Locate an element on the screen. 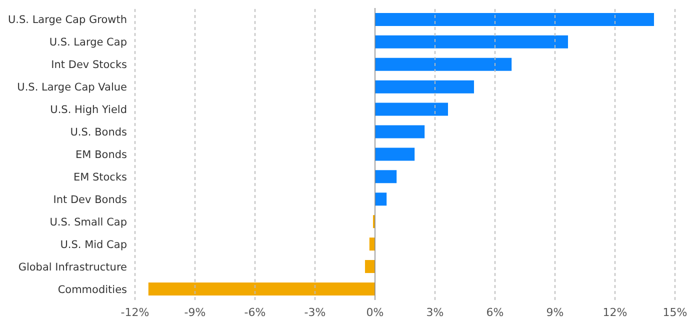  y-tick-label: Int Dev Stocks is located at coordinates (89, 65).